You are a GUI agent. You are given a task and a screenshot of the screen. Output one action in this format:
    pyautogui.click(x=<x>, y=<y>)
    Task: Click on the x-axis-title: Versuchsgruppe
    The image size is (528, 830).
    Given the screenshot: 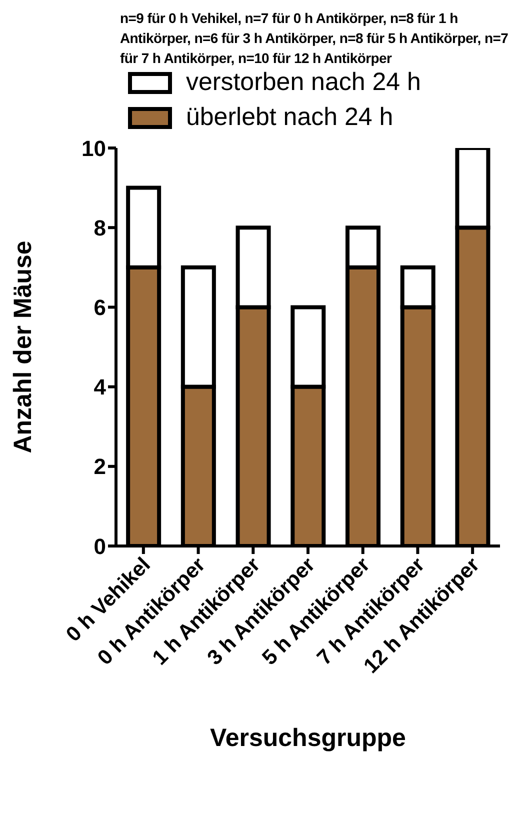 What is the action you would take?
    pyautogui.click(x=308, y=738)
    